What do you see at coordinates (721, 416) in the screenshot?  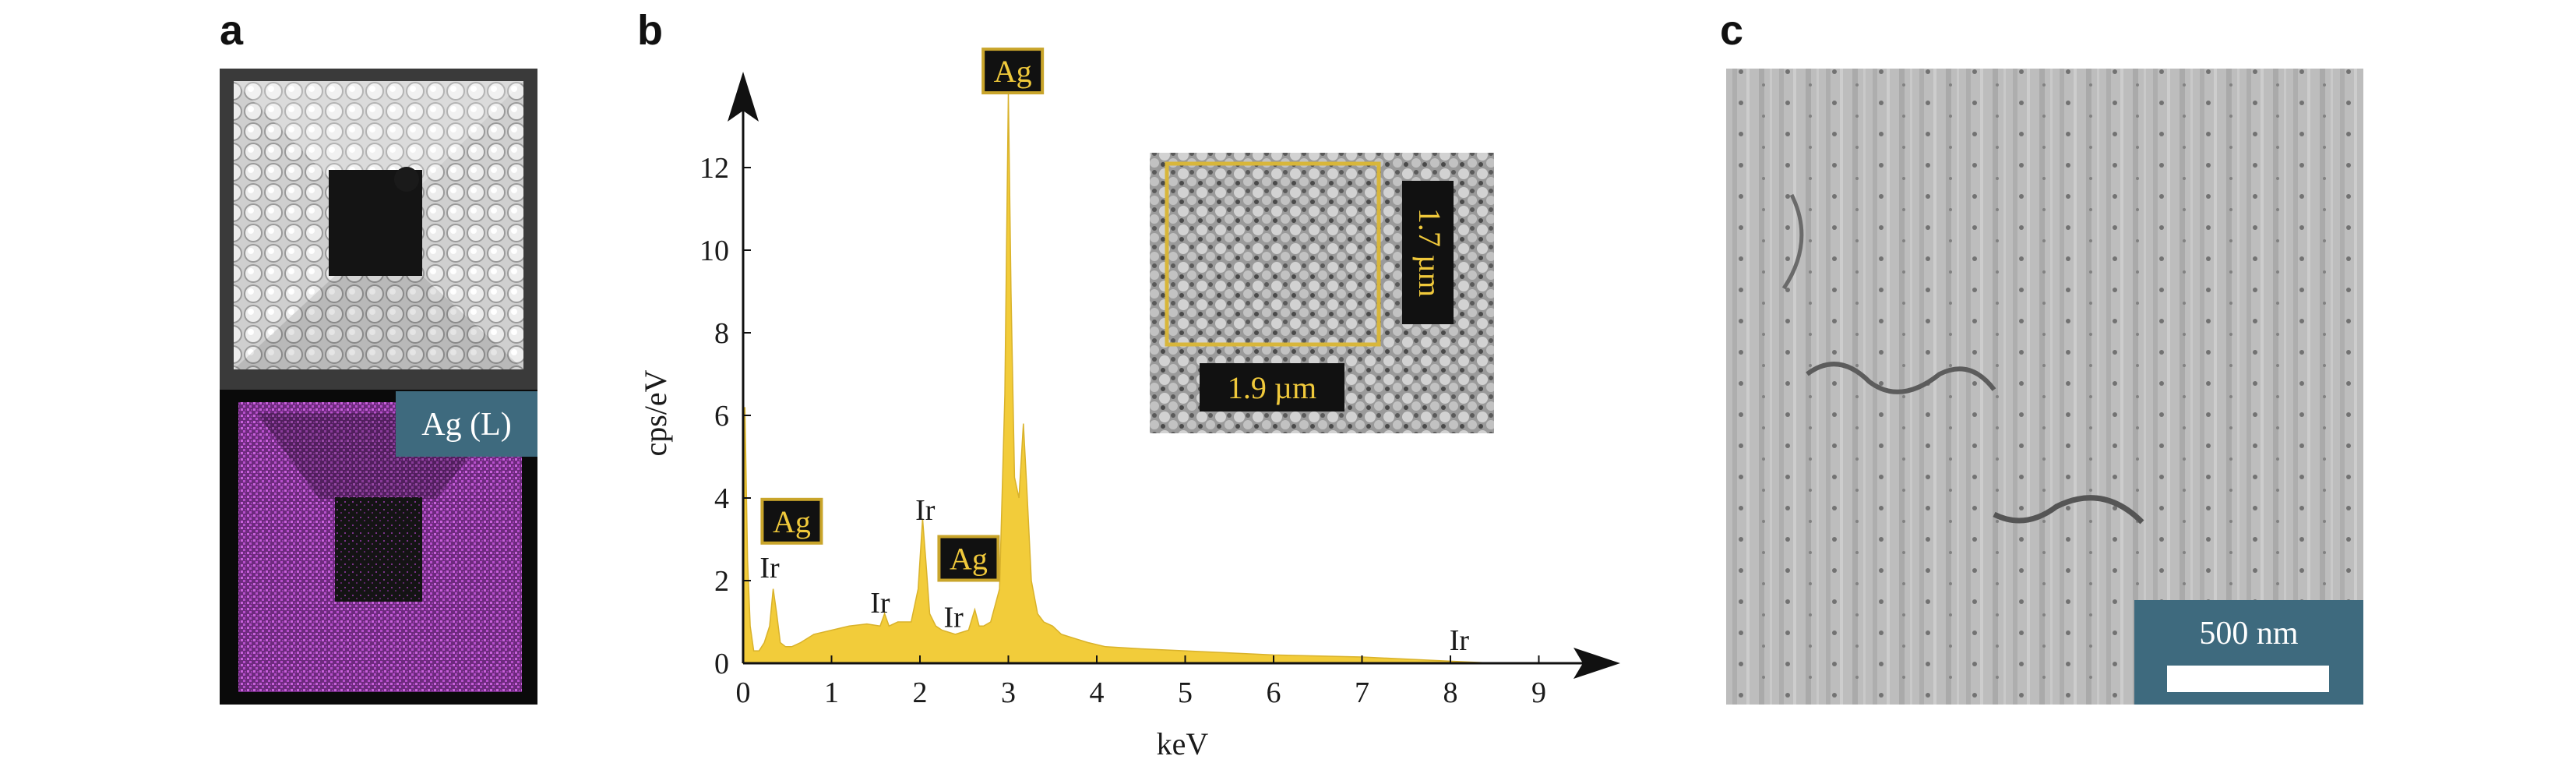 I see `y-tick-label: 6` at bounding box center [721, 416].